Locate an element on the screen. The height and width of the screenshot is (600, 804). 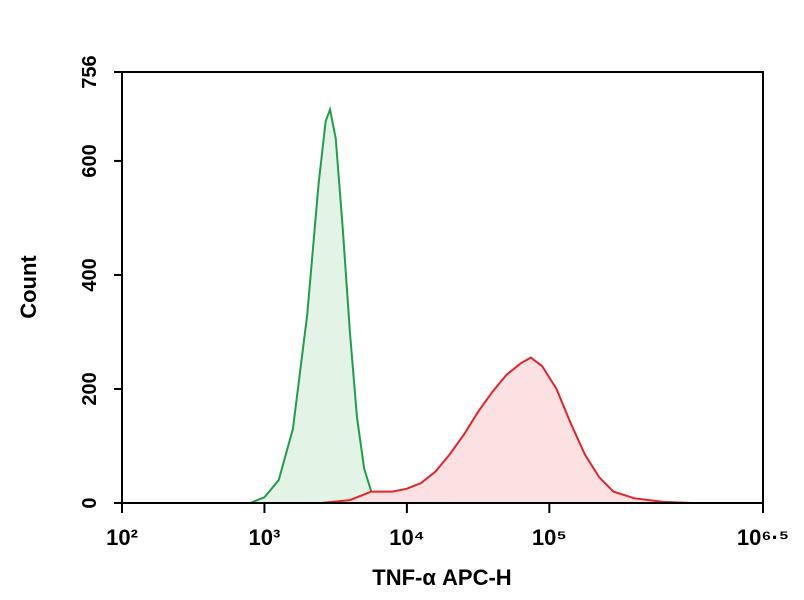
x-tick-label: 10⁴ is located at coordinates (406, 537).